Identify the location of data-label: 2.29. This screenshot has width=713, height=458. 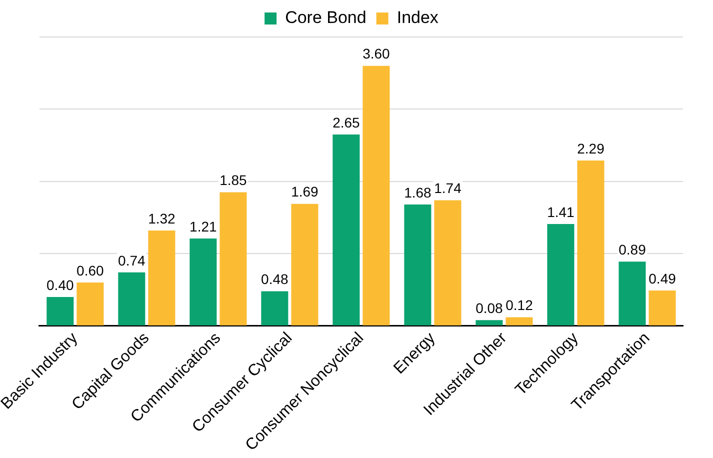
(591, 148).